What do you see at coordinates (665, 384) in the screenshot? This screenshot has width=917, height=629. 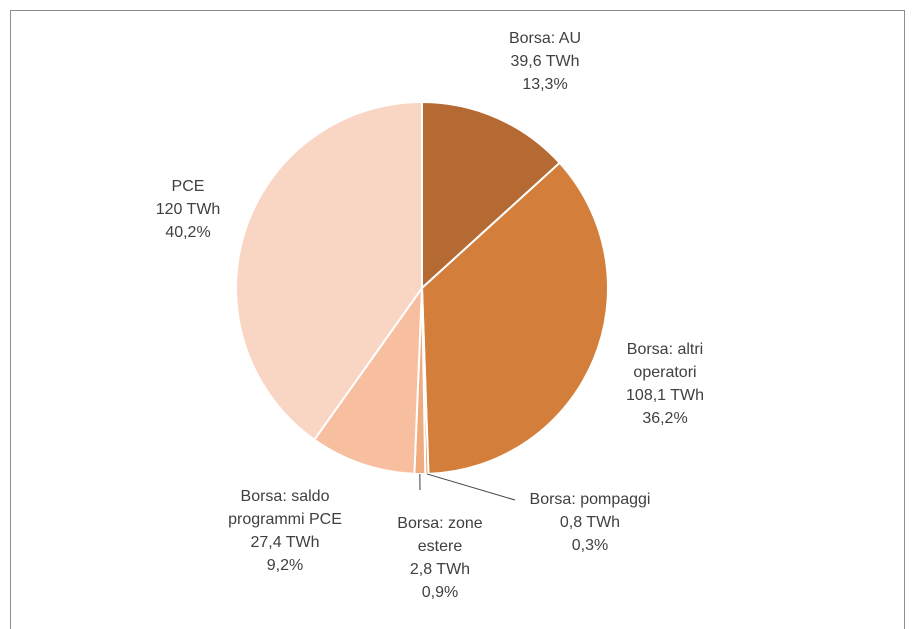 I see `data-label: Borsa: altri operatori 108,1 TWh 36,2%` at bounding box center [665, 384].